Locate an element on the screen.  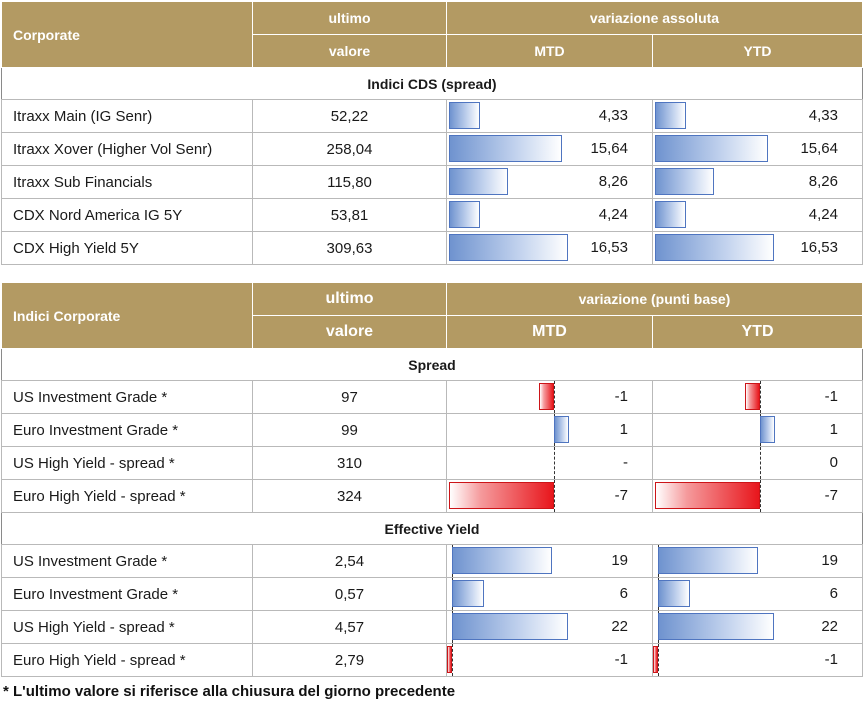
row-value: 53,81 is located at coordinates (349, 215).